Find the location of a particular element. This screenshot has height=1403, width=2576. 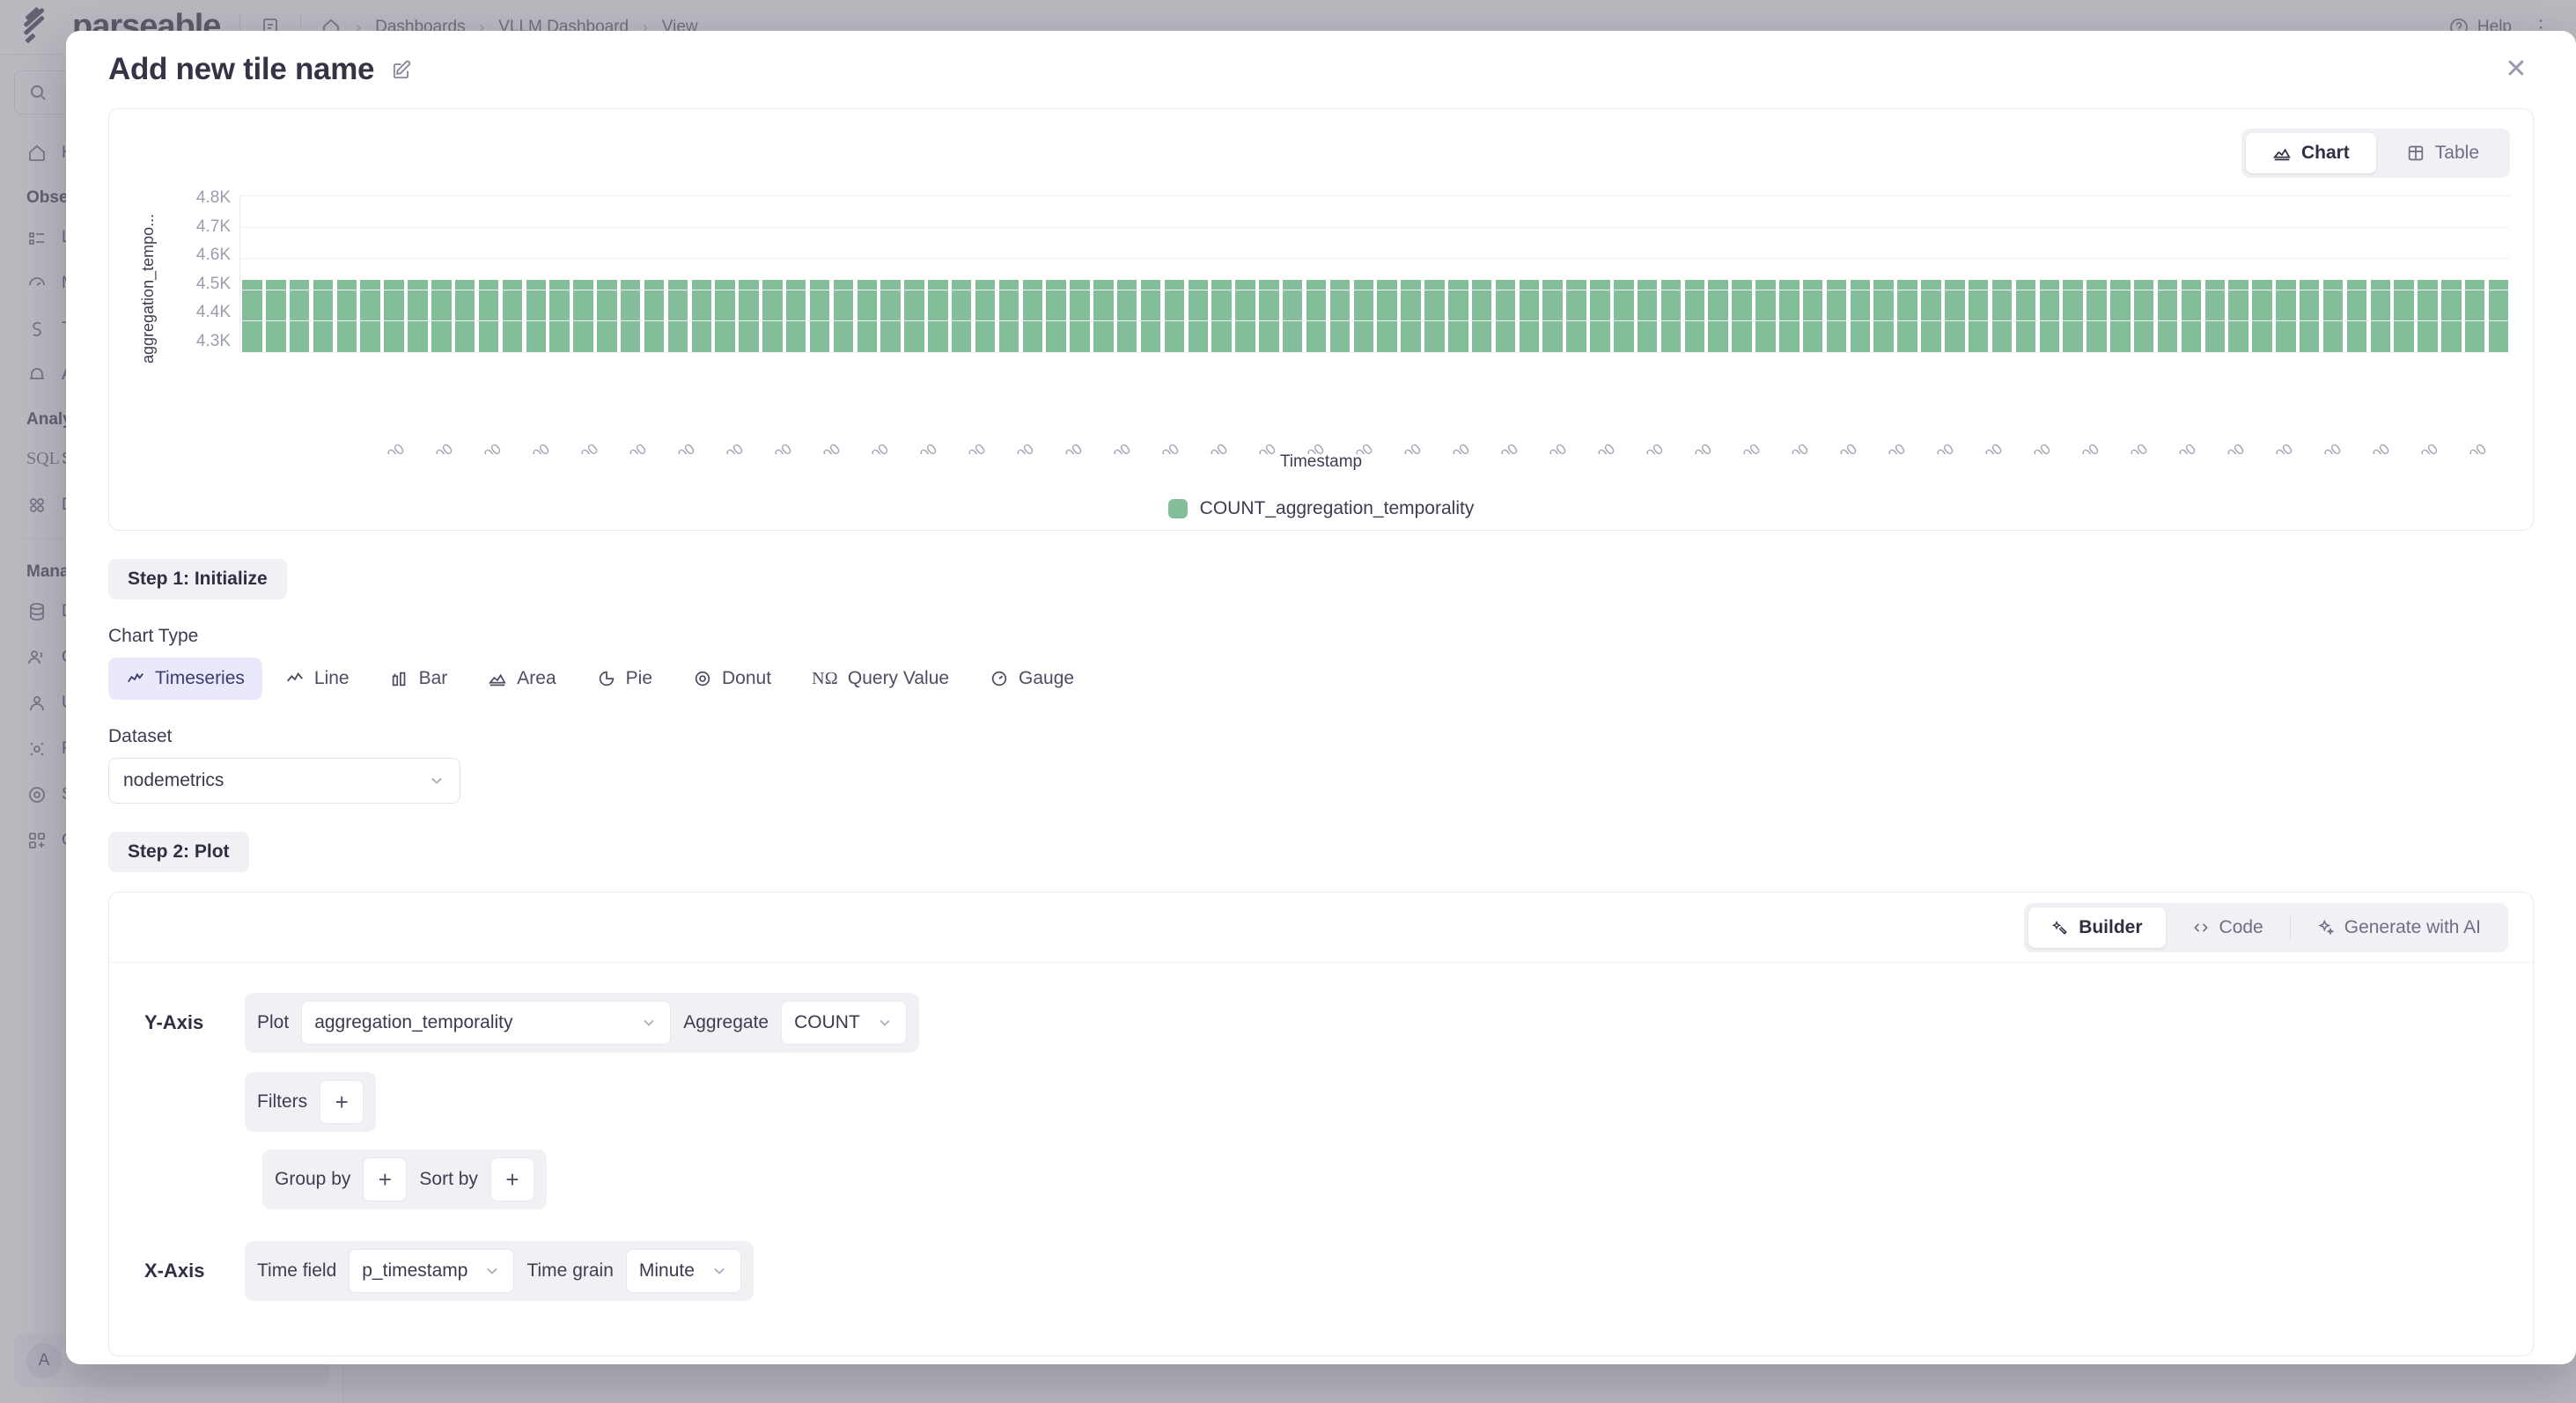

chart-type-area: Area is located at coordinates (522, 678).